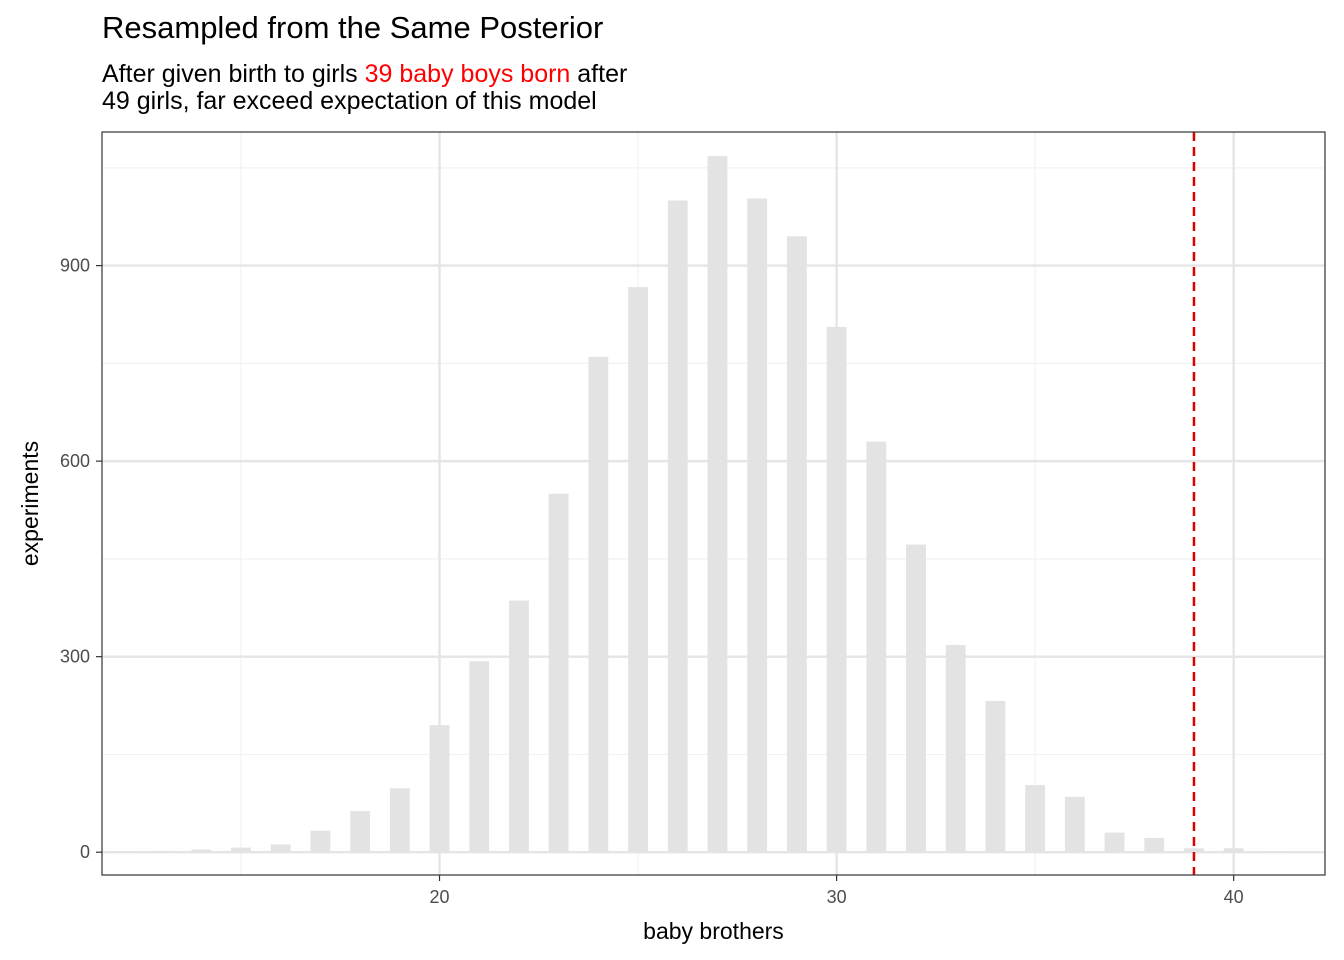 The height and width of the screenshot is (960, 1344). I want to click on y-tick-label: 900, so click(75, 266).